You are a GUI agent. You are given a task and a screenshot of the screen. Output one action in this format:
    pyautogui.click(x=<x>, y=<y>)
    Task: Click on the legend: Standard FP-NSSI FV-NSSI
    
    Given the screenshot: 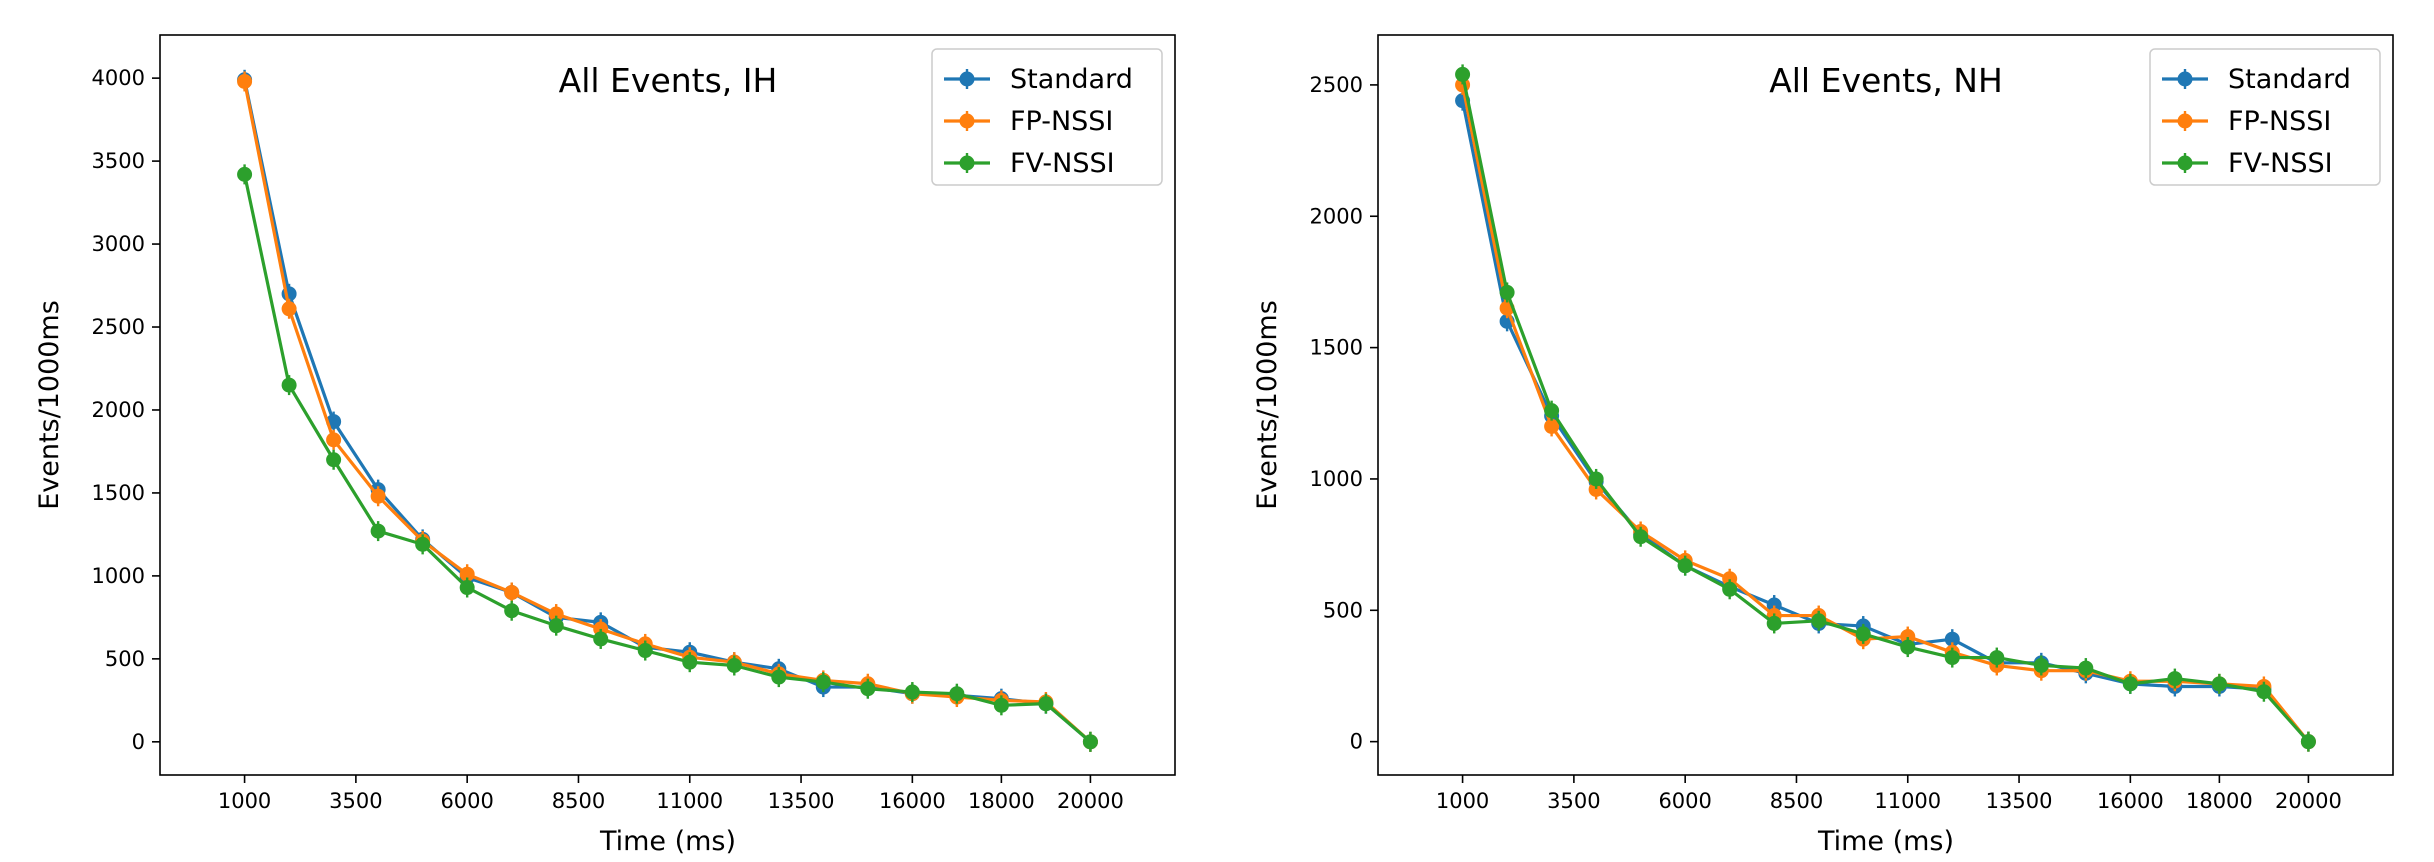 What is the action you would take?
    pyautogui.click(x=1047, y=117)
    